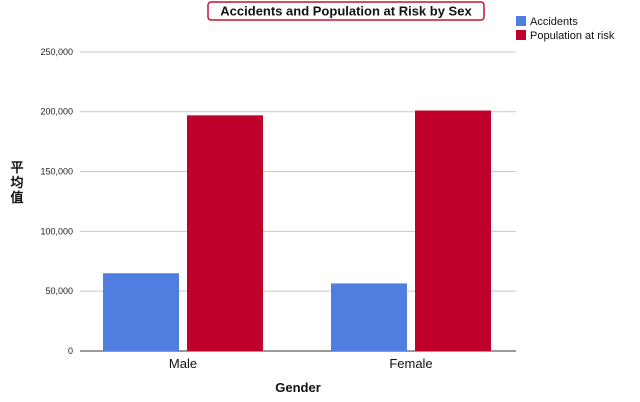  I want to click on chart-title-box: Accidents and Population at Risk by Sex, so click(346, 11).